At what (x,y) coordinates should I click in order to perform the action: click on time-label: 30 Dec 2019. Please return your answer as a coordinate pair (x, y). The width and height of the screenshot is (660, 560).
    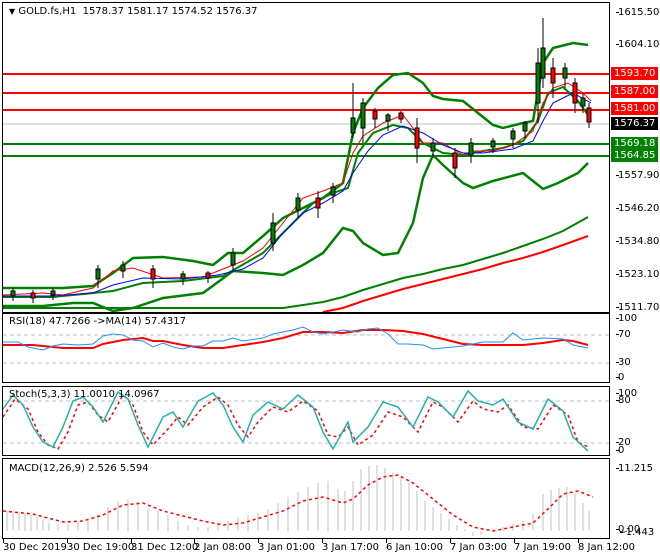
    Looking at the image, I should click on (35, 546).